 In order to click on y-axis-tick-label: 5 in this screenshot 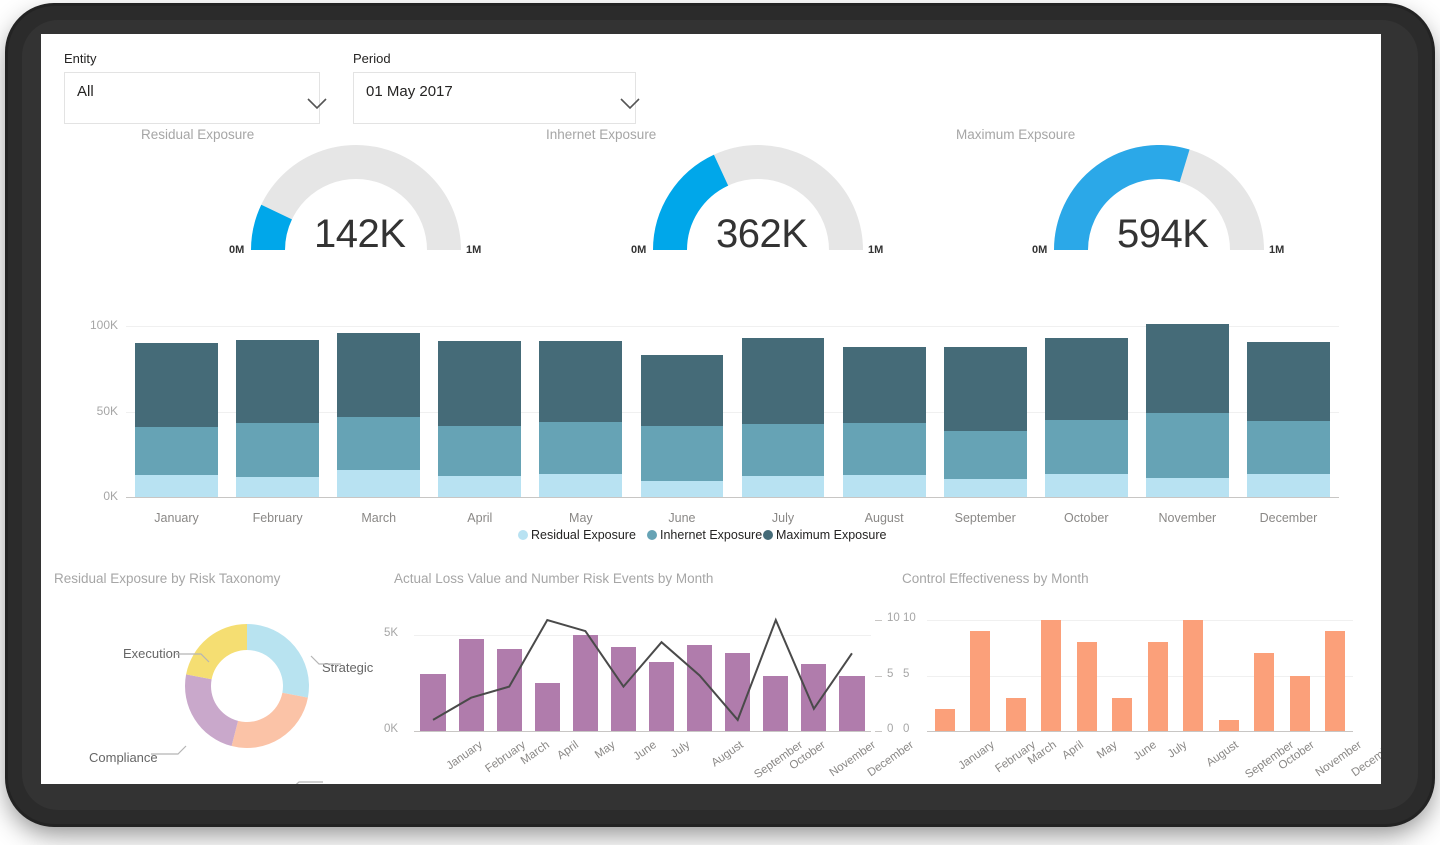, I will do `click(906, 673)`.